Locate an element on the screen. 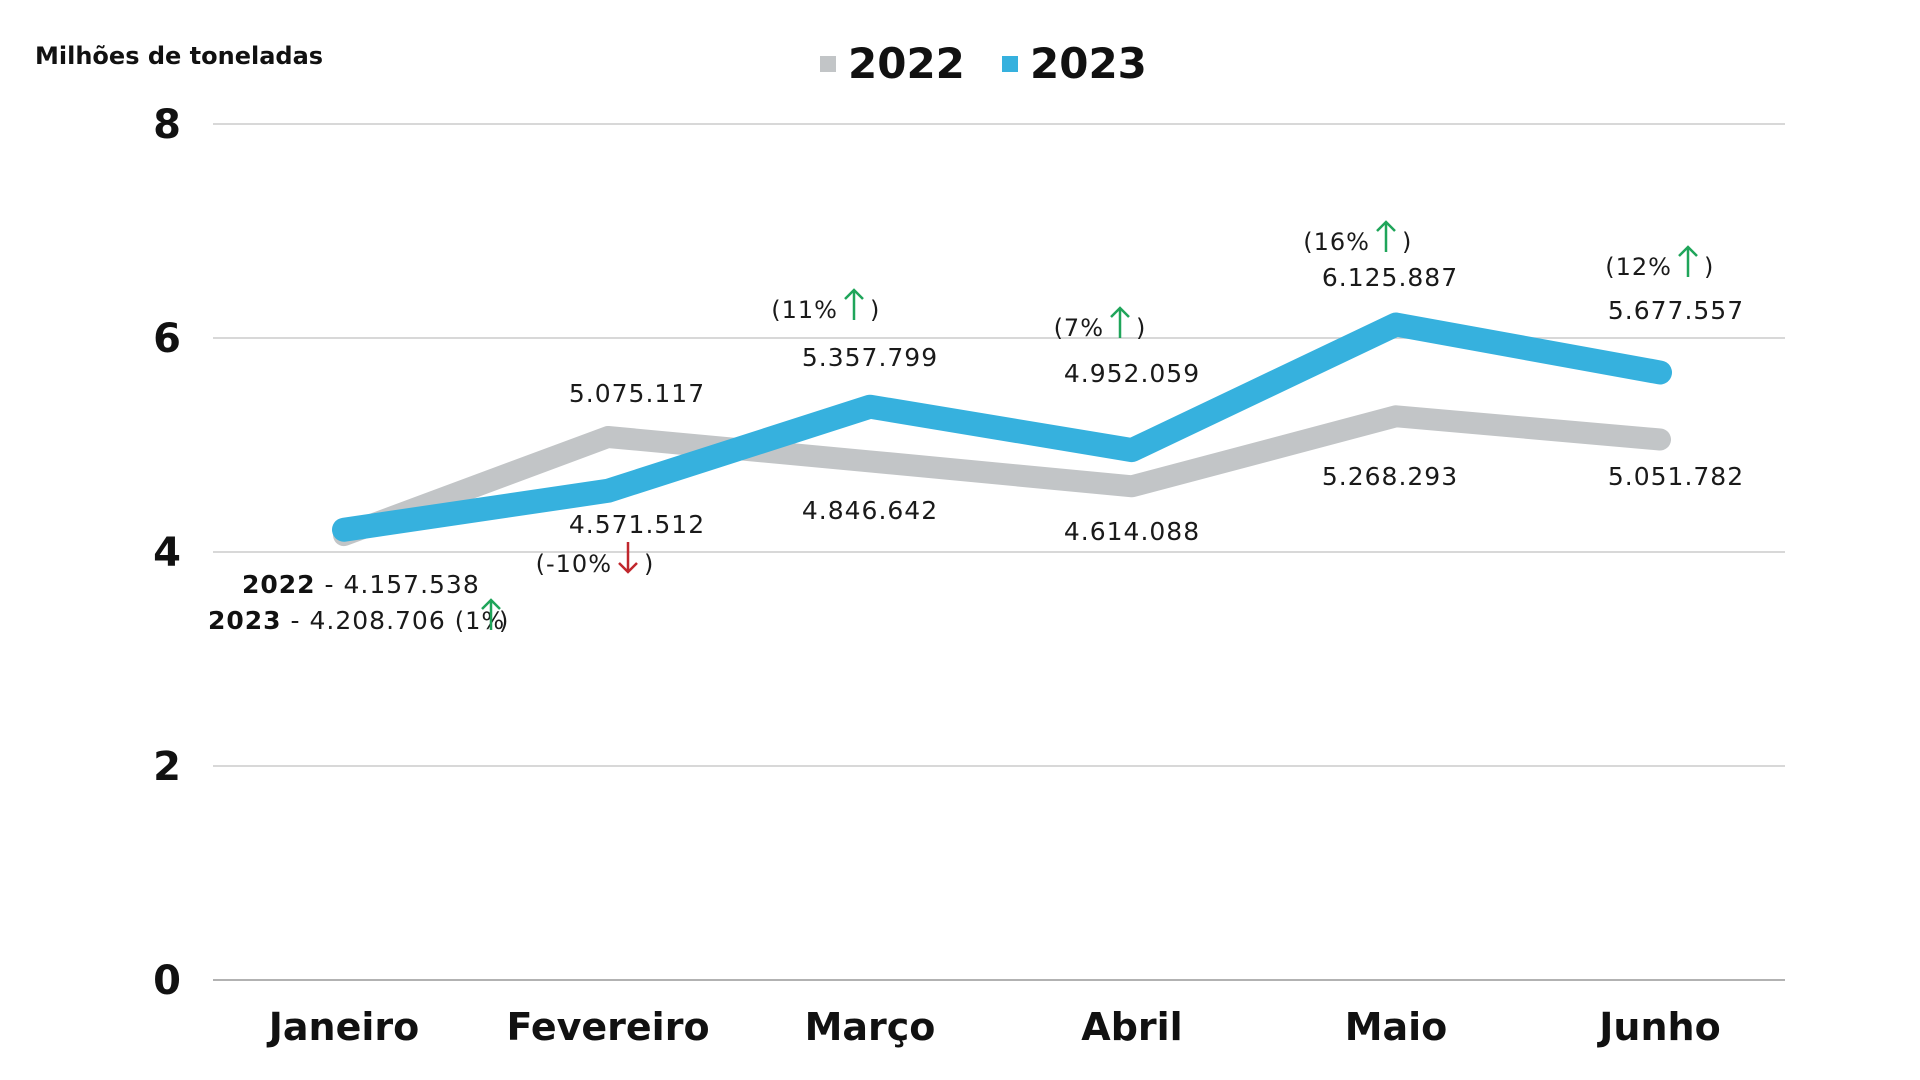 The width and height of the screenshot is (1920, 1080). legend-label: 2022 is located at coordinates (906, 63).